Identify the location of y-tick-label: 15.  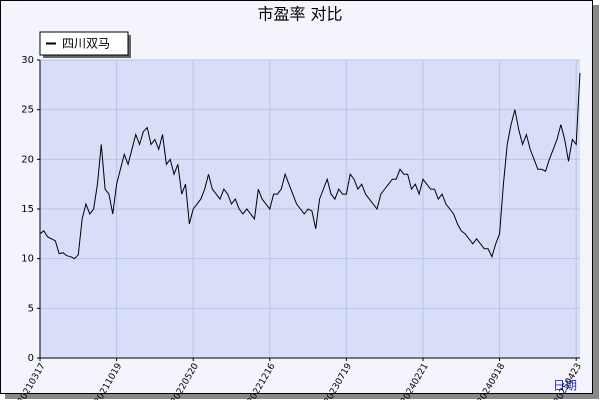
(27, 209).